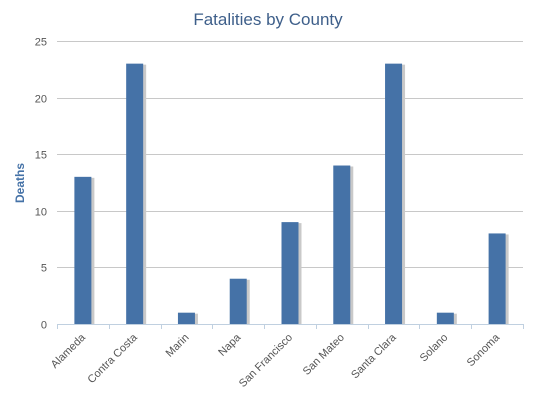  I want to click on x-tick-label: Alameda, so click(69, 351).